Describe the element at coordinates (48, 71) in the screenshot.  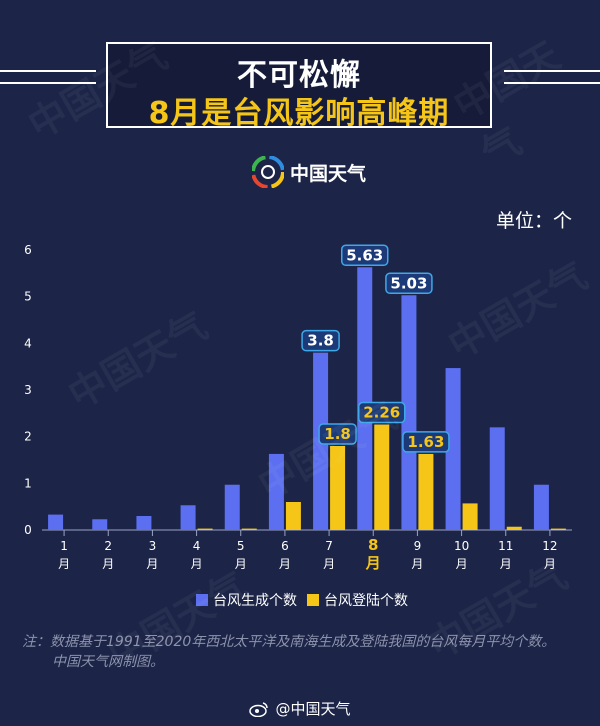
I see `title-deco-line-left-top` at that location.